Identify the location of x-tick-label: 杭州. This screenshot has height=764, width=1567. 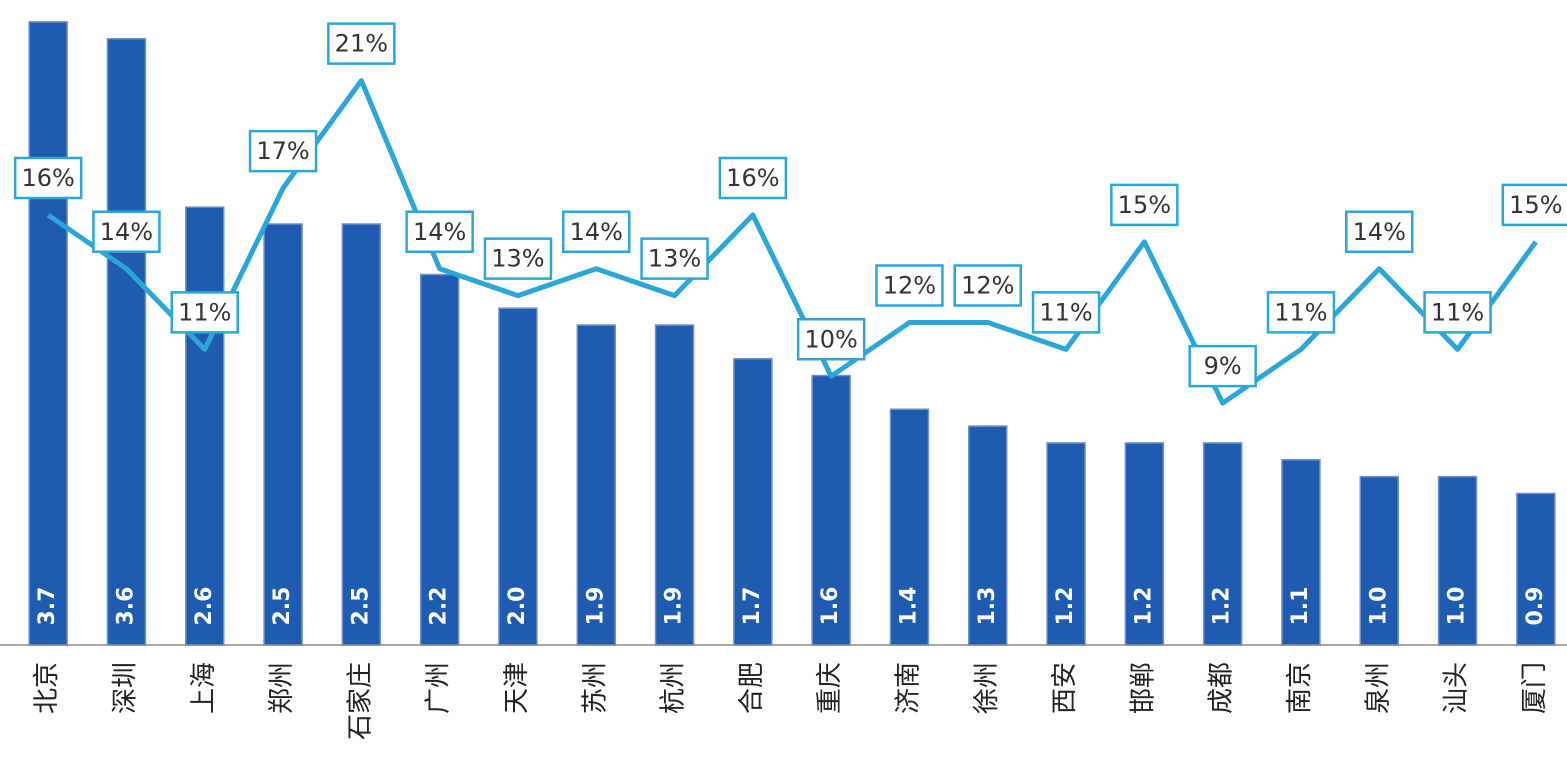
(674, 688).